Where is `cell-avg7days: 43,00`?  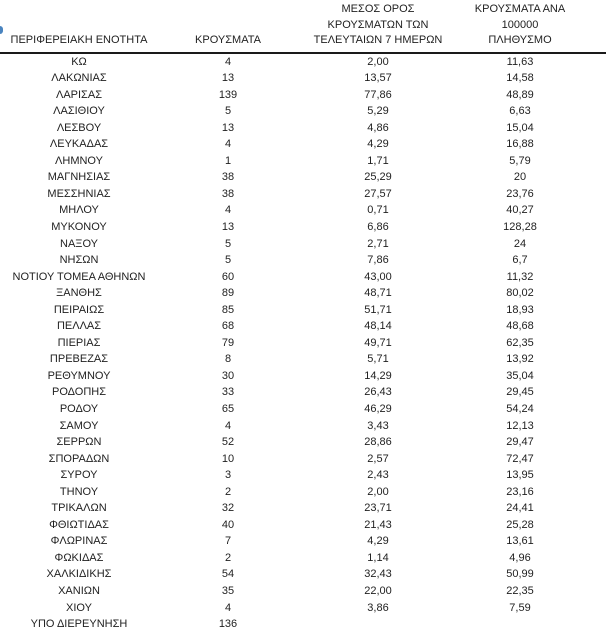 cell-avg7days: 43,00 is located at coordinates (378, 276).